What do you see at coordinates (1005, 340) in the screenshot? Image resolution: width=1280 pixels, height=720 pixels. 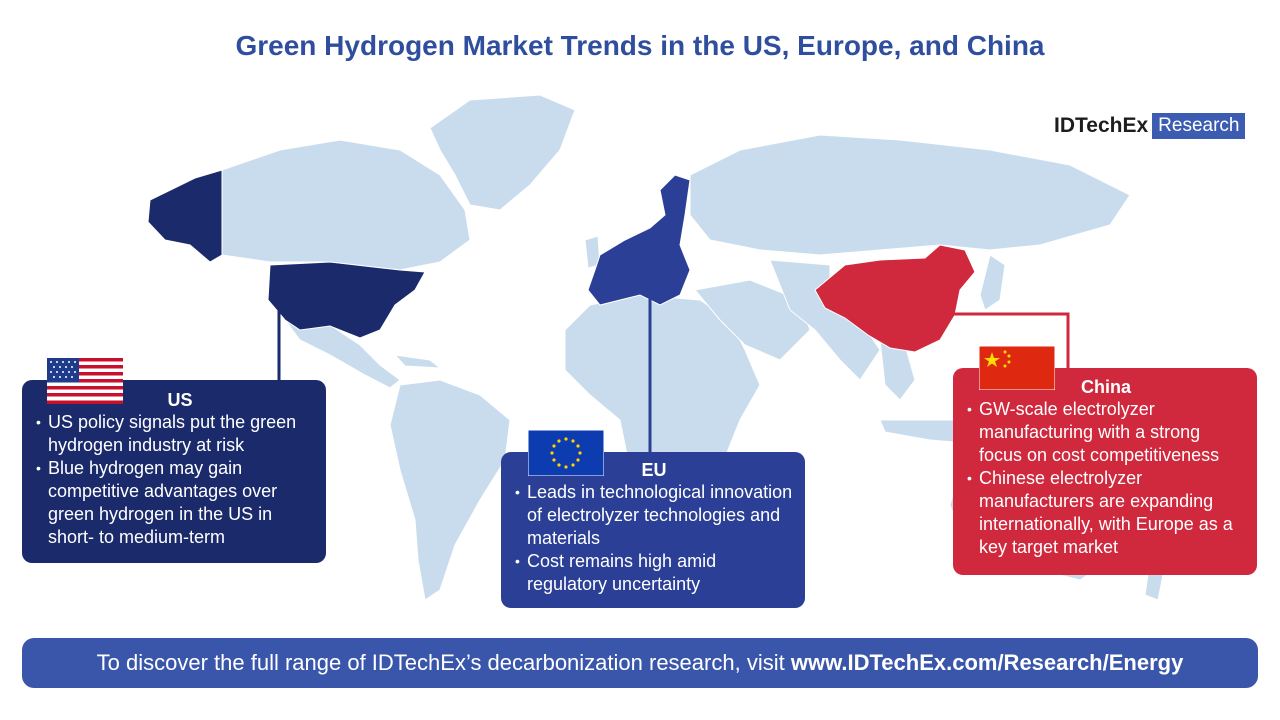 I see `china-connector` at bounding box center [1005, 340].